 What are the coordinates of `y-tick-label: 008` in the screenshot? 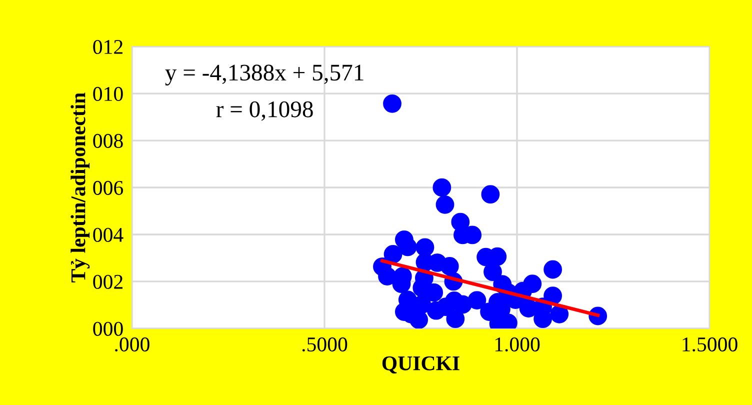 It's located at (108, 141).